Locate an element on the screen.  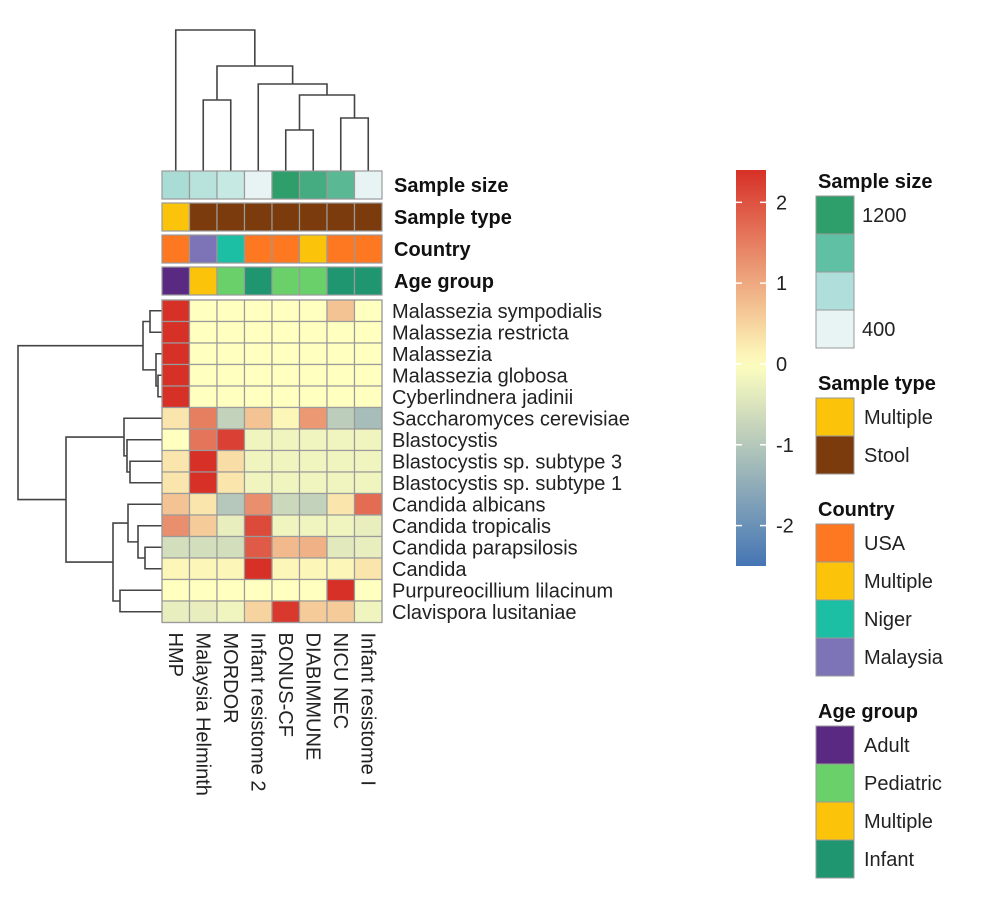
column-label: Infant resistome 2 is located at coordinates (257, 712).